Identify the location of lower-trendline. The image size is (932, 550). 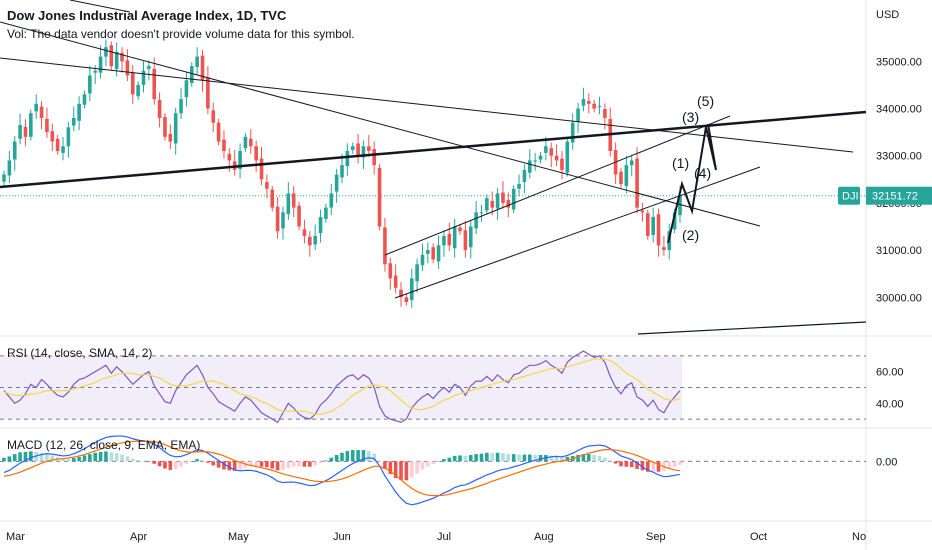
(752, 328).